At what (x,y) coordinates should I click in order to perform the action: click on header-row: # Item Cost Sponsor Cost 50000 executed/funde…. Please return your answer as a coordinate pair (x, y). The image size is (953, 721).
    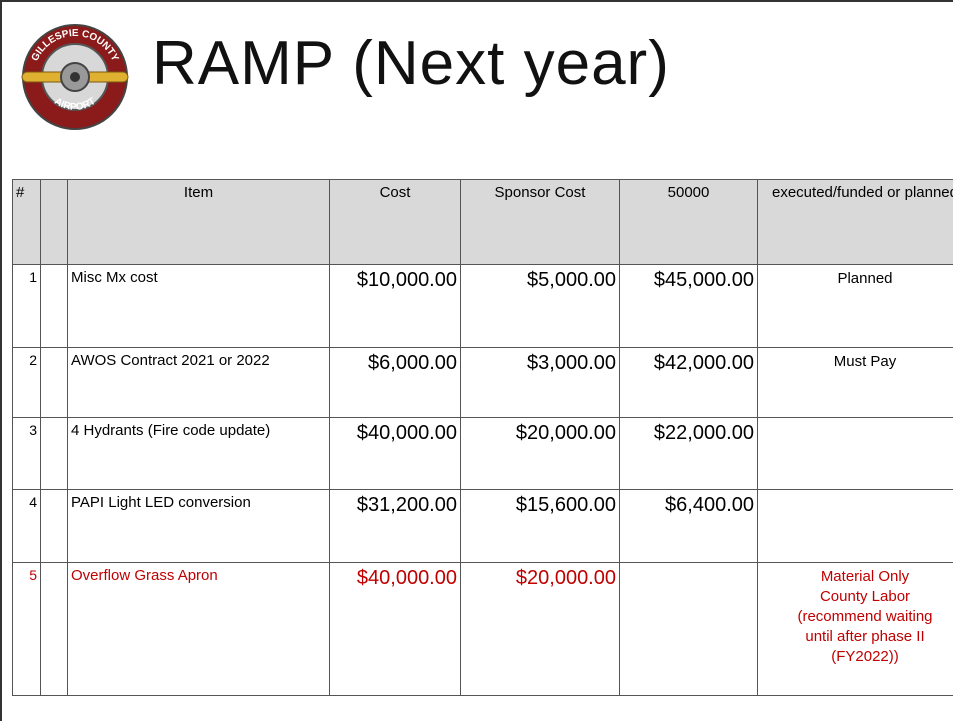
    Looking at the image, I should click on (482, 222).